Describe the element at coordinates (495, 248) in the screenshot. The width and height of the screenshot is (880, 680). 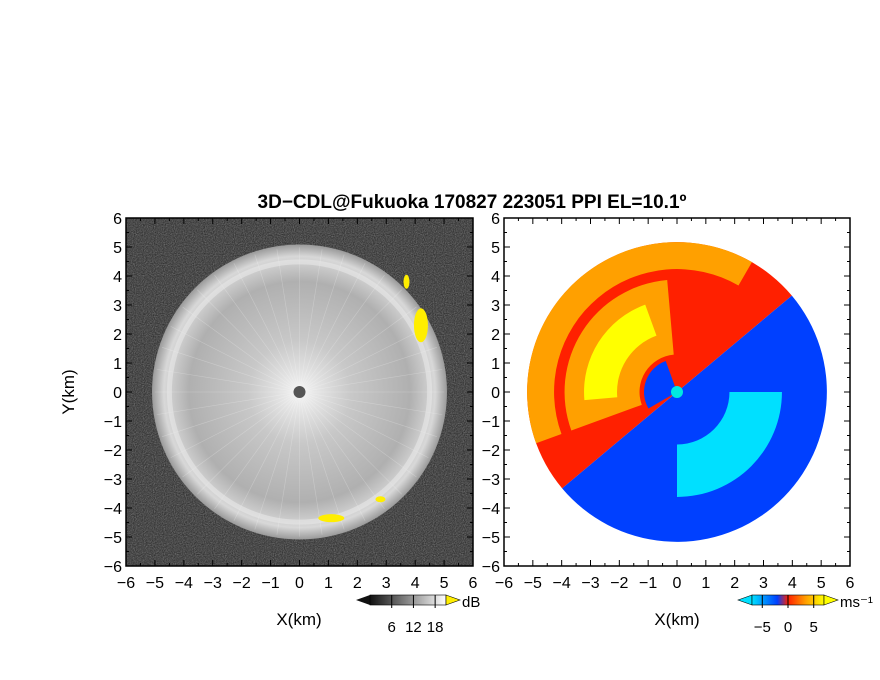
I see `right-y-tick-label: 5` at that location.